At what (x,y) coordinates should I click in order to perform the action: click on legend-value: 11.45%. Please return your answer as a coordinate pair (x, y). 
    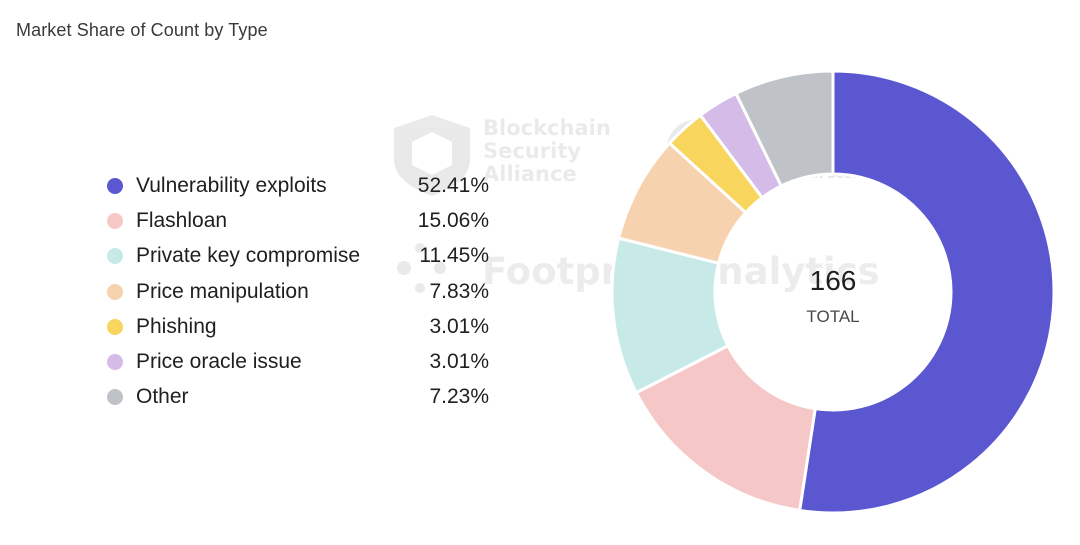
    Looking at the image, I should click on (454, 256).